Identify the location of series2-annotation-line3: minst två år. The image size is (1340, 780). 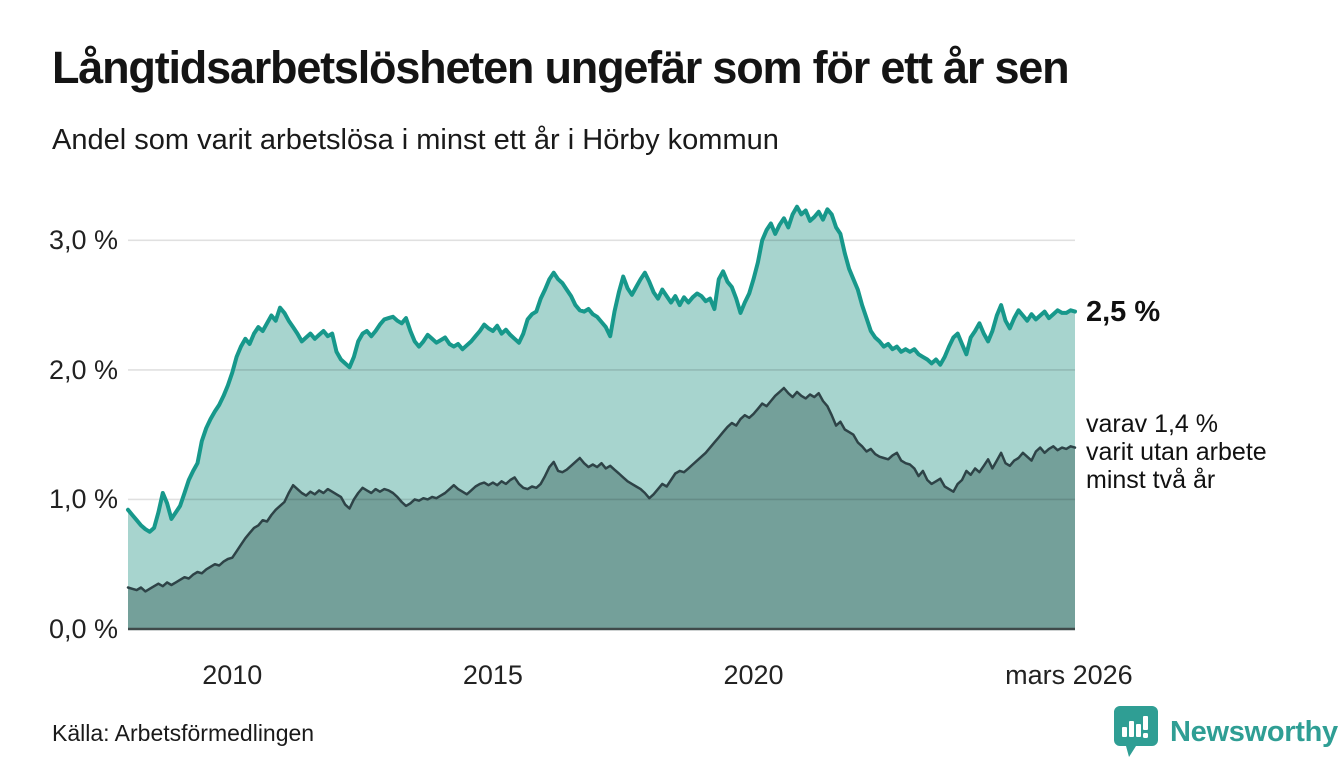
(1151, 480).